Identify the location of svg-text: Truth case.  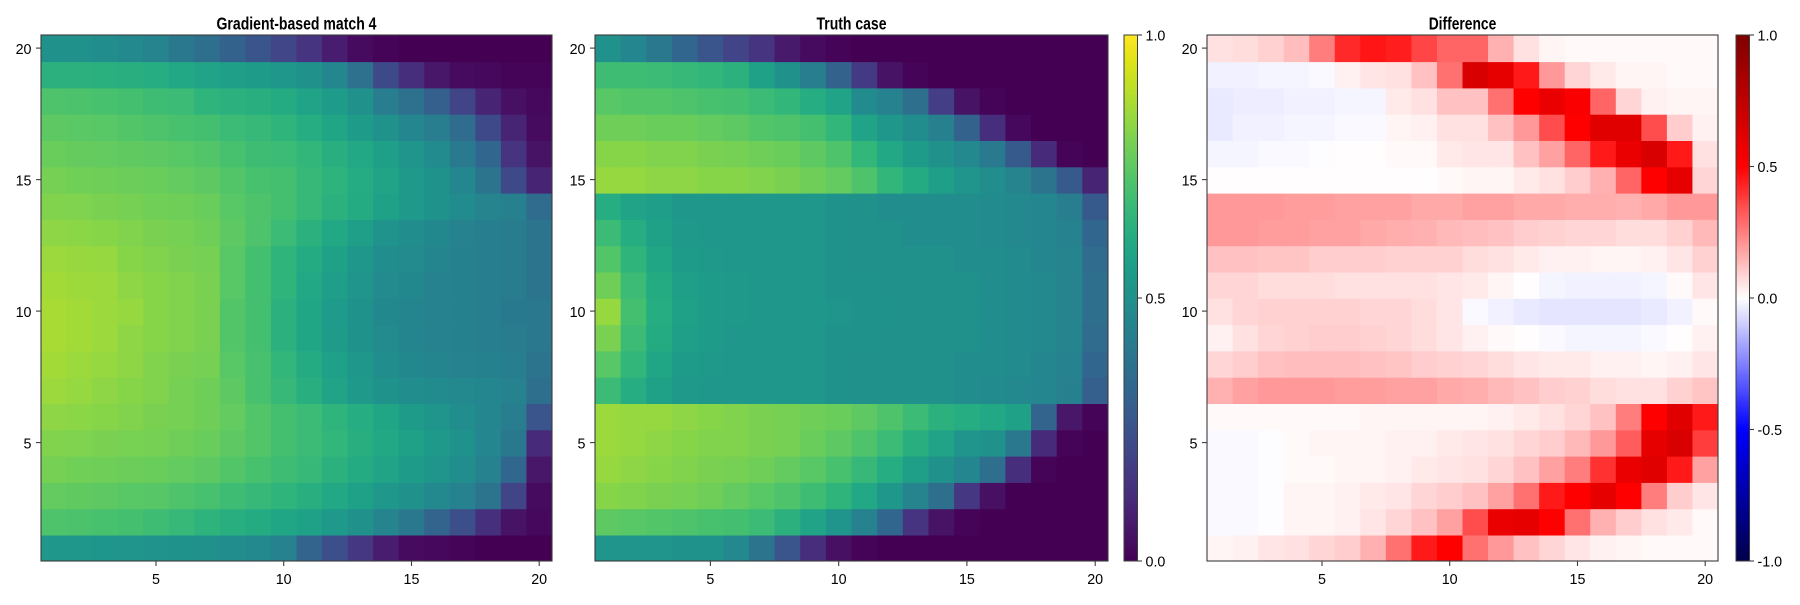
(852, 24).